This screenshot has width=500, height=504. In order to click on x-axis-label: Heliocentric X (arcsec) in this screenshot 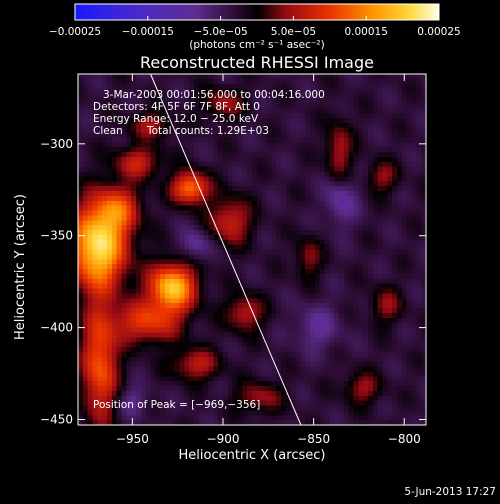, I will do `click(252, 455)`.